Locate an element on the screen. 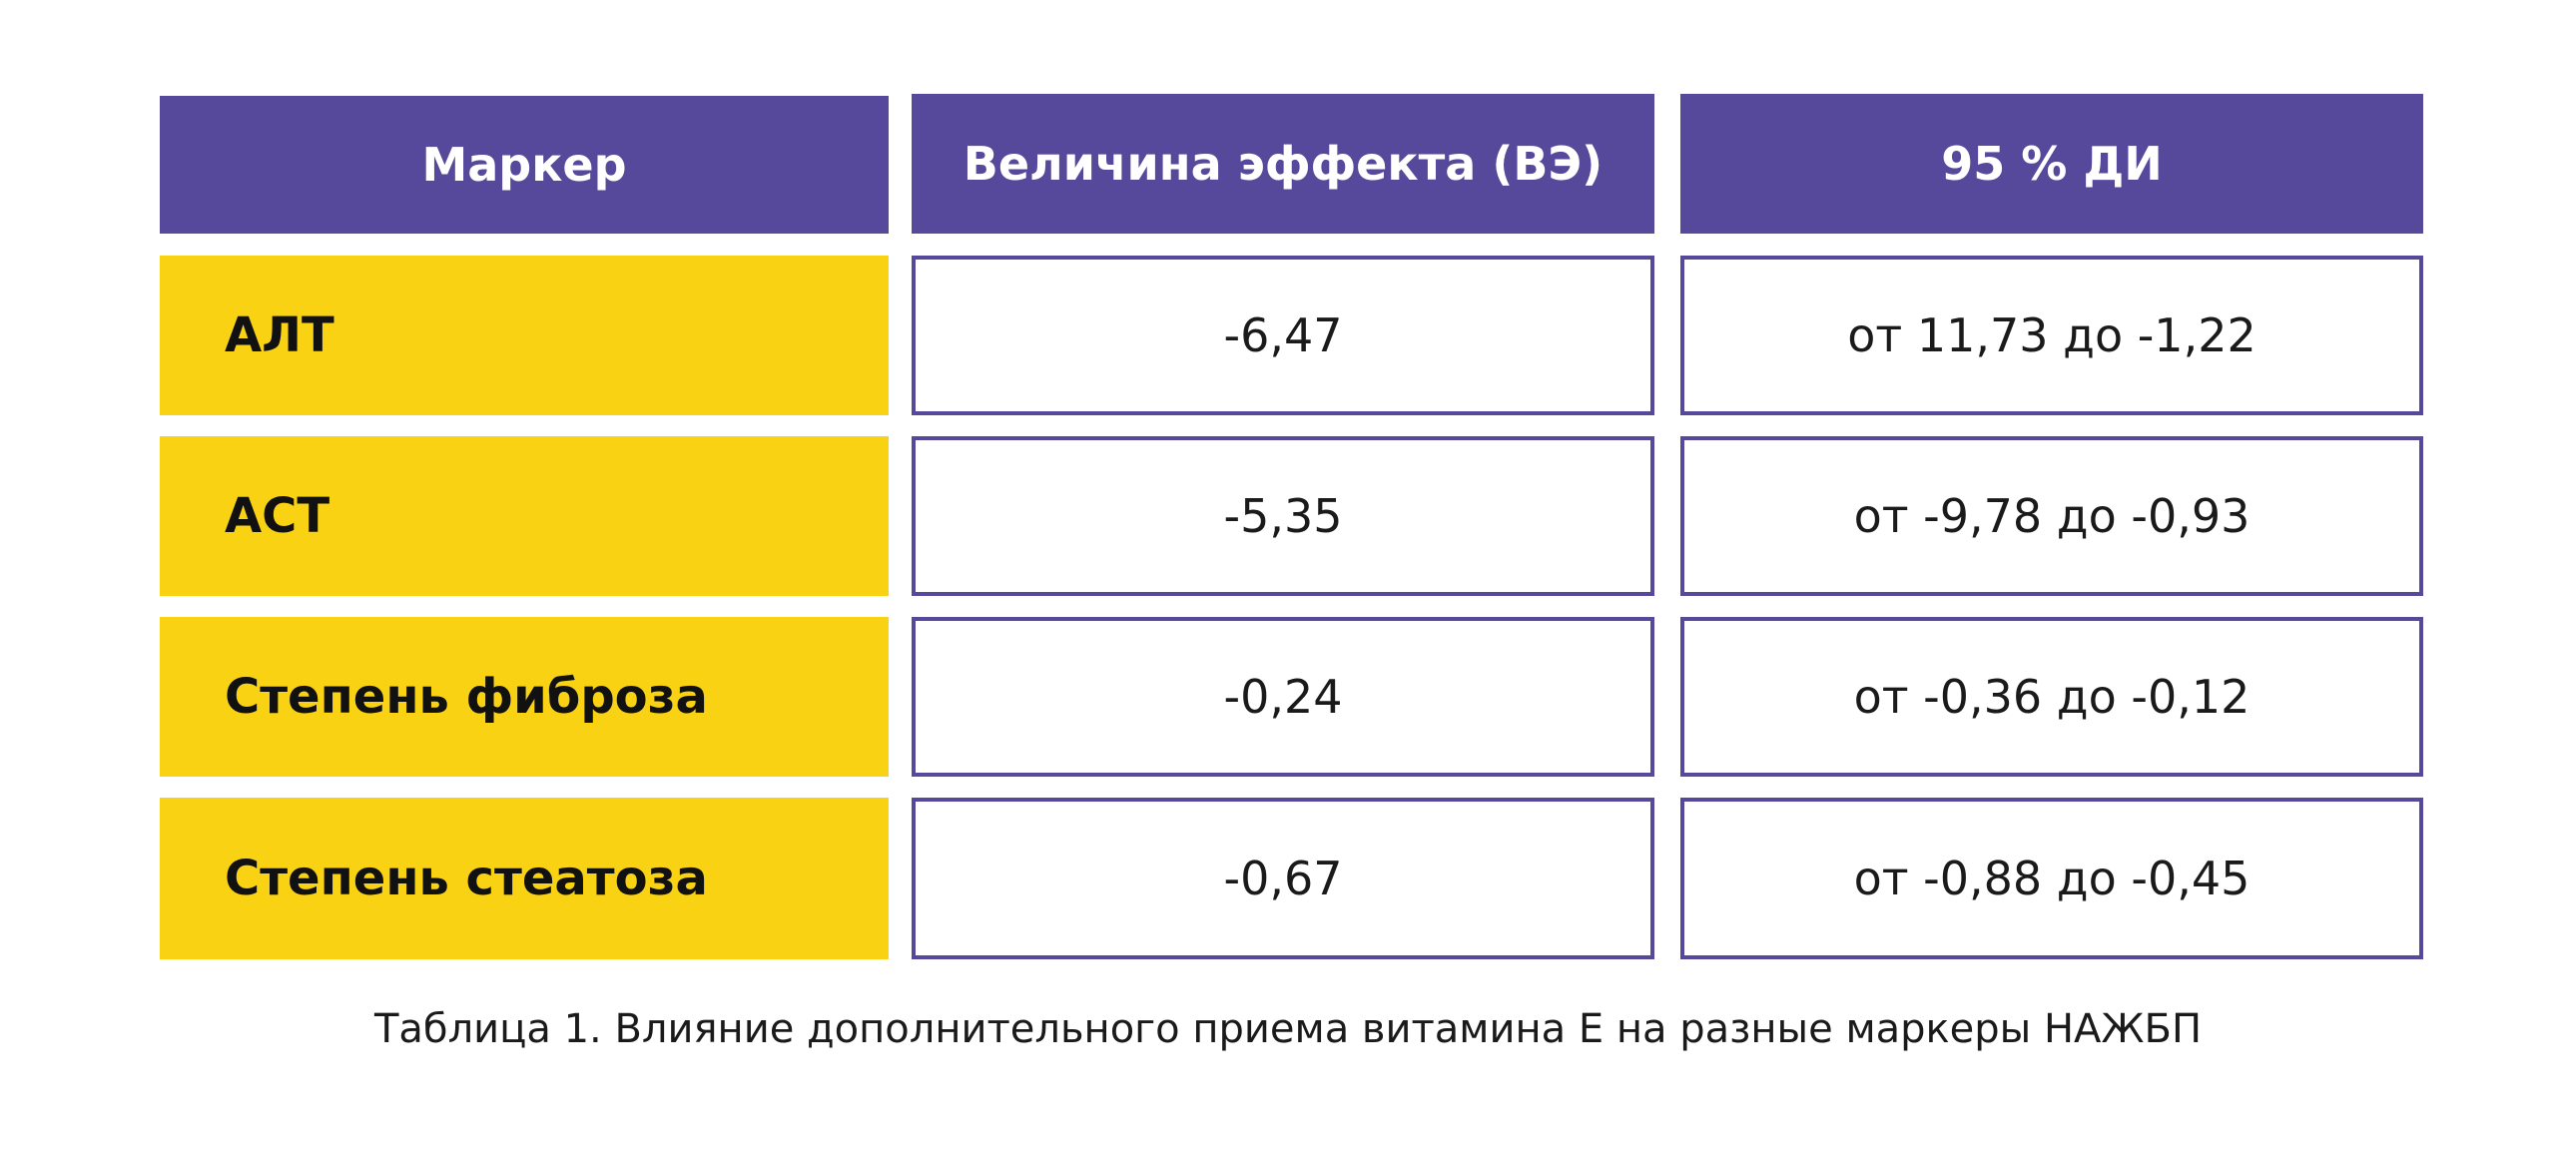 This screenshot has width=2576, height=1154. effect-value: -0,24 is located at coordinates (1283, 697).